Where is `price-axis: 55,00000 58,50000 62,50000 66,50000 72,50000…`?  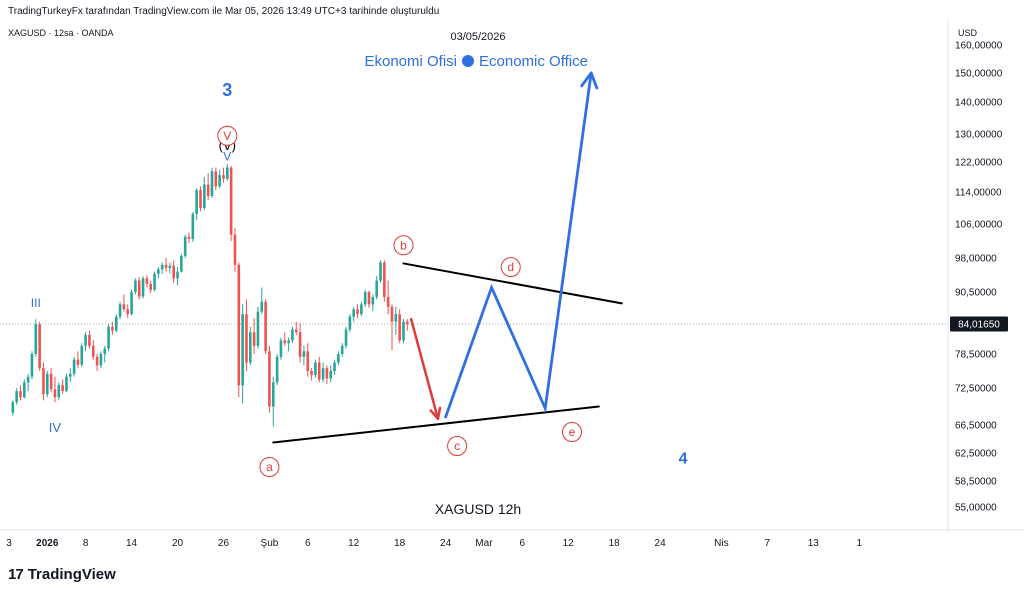 price-axis: 55,00000 58,50000 62,50000 66,50000 72,50000… is located at coordinates (979, 277).